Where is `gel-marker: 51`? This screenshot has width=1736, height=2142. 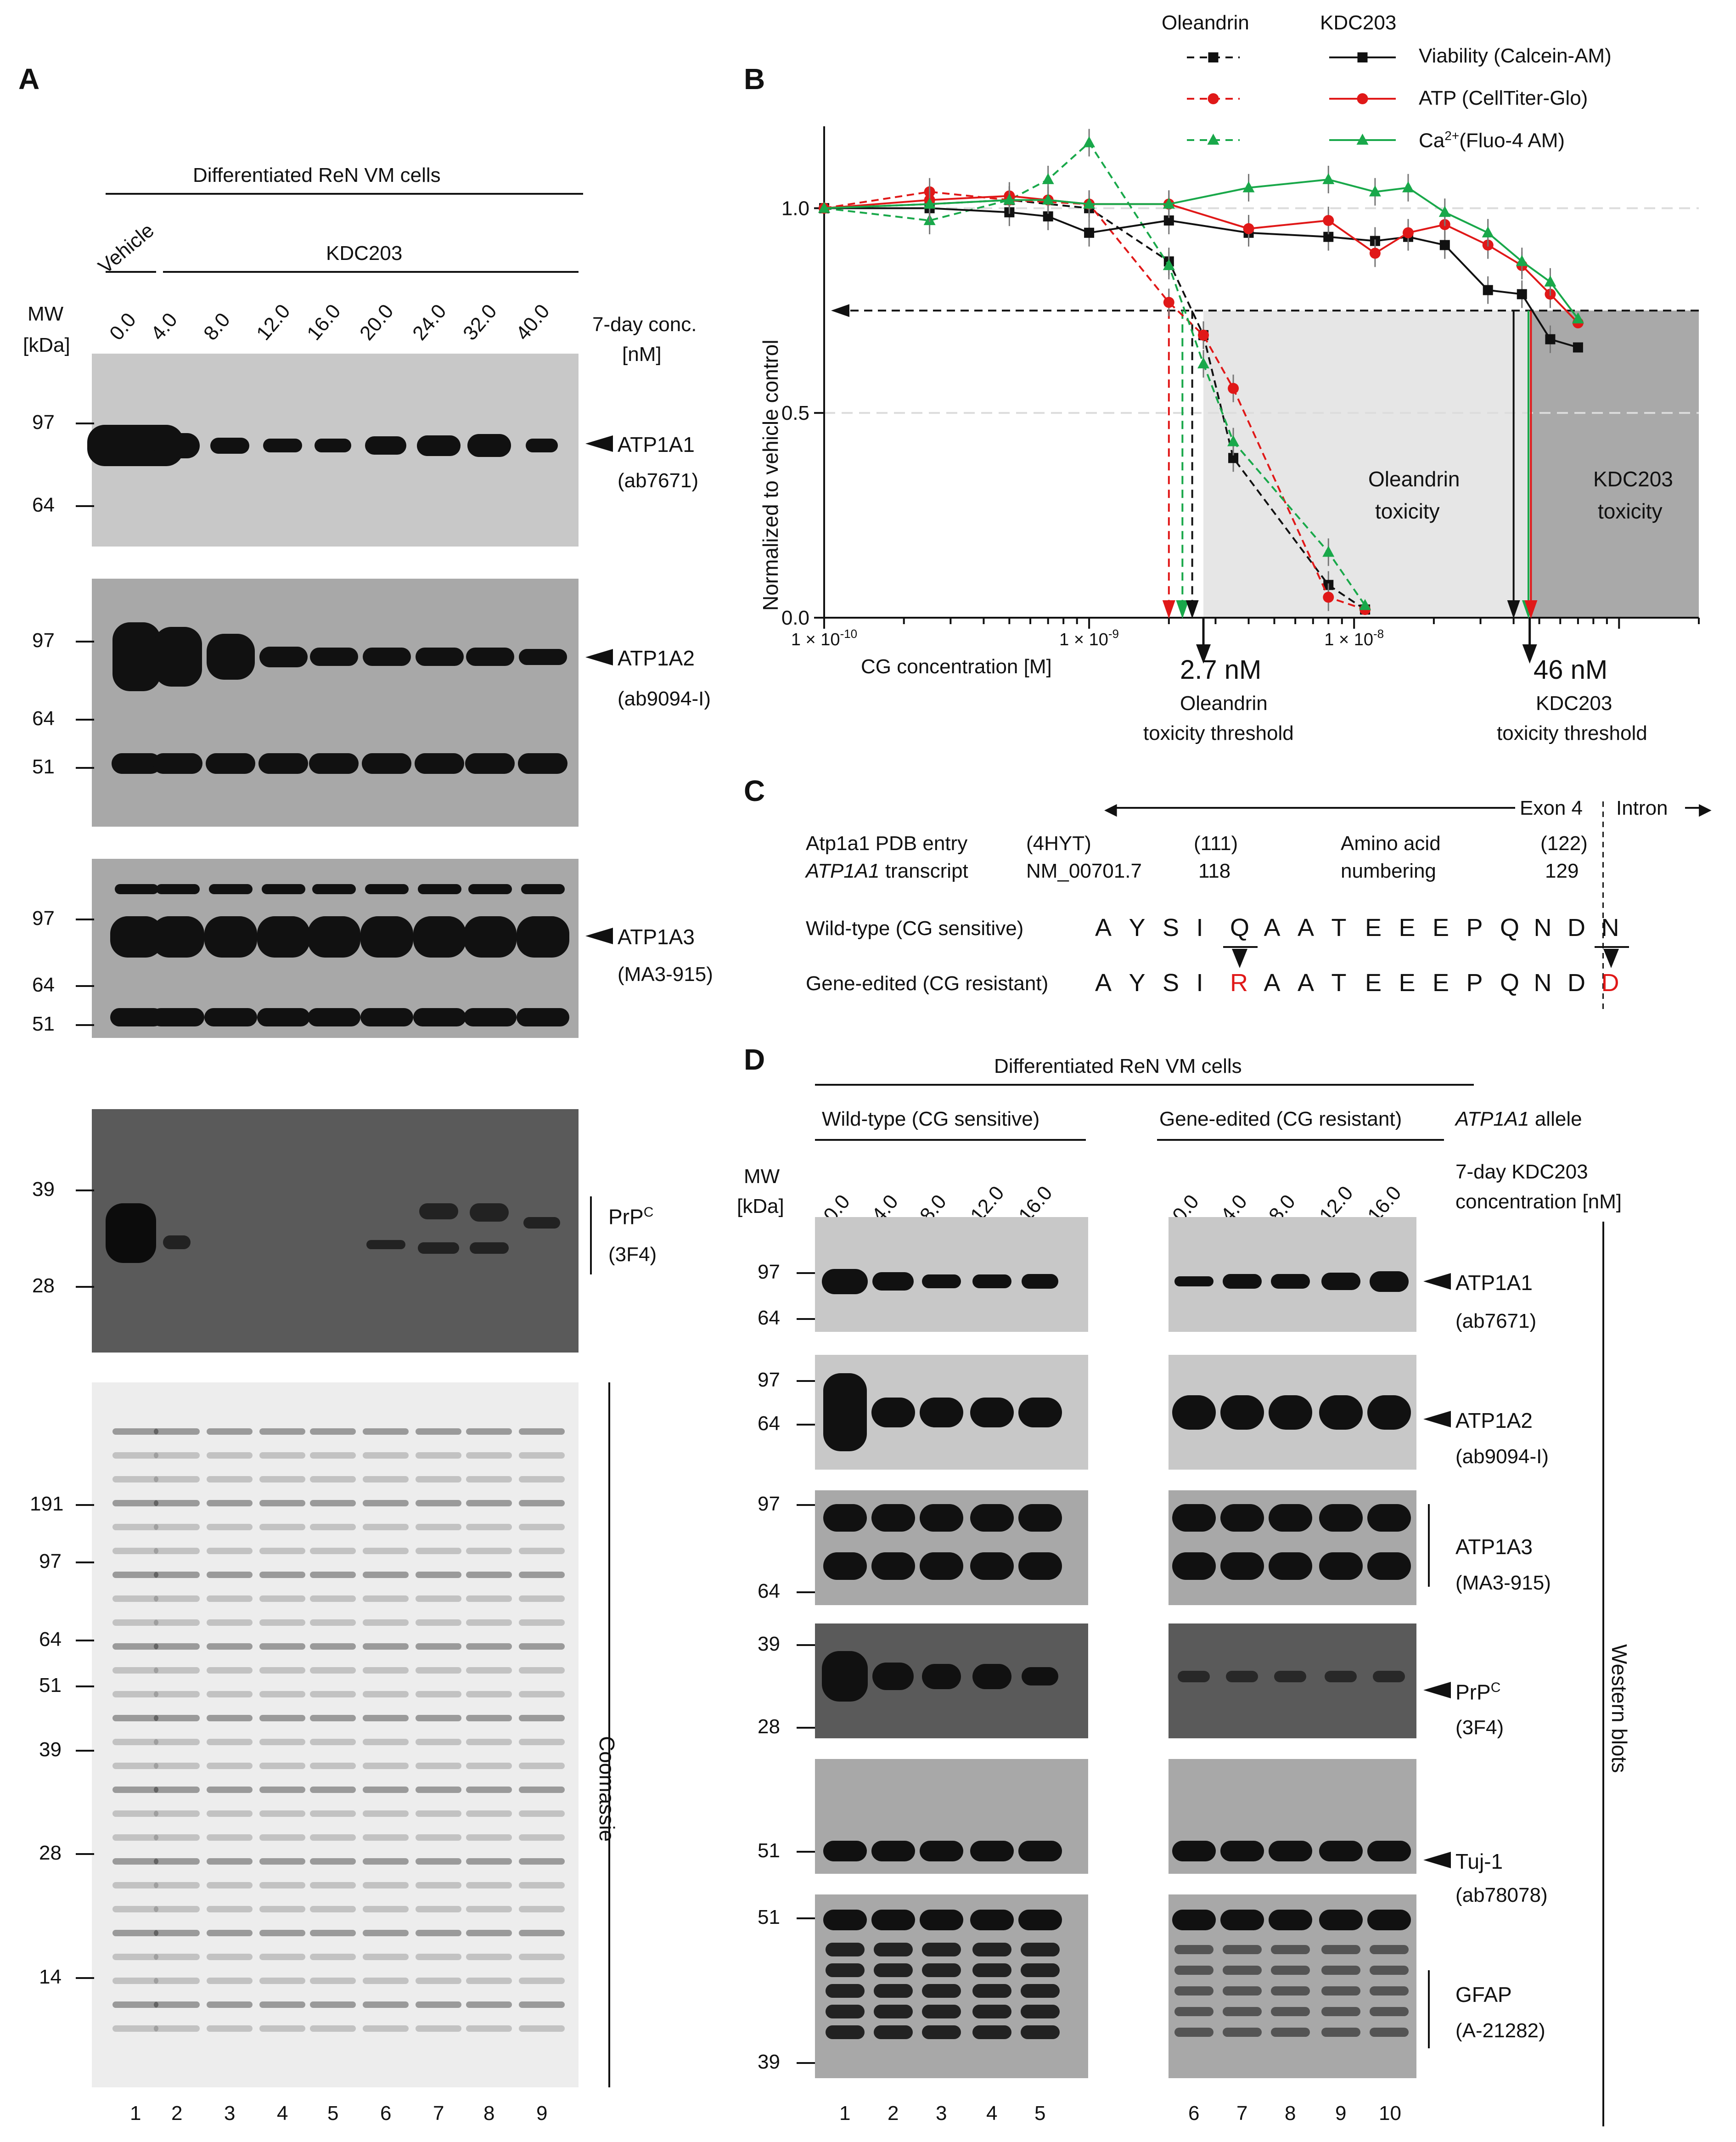
gel-marker: 51 is located at coordinates (50, 1685).